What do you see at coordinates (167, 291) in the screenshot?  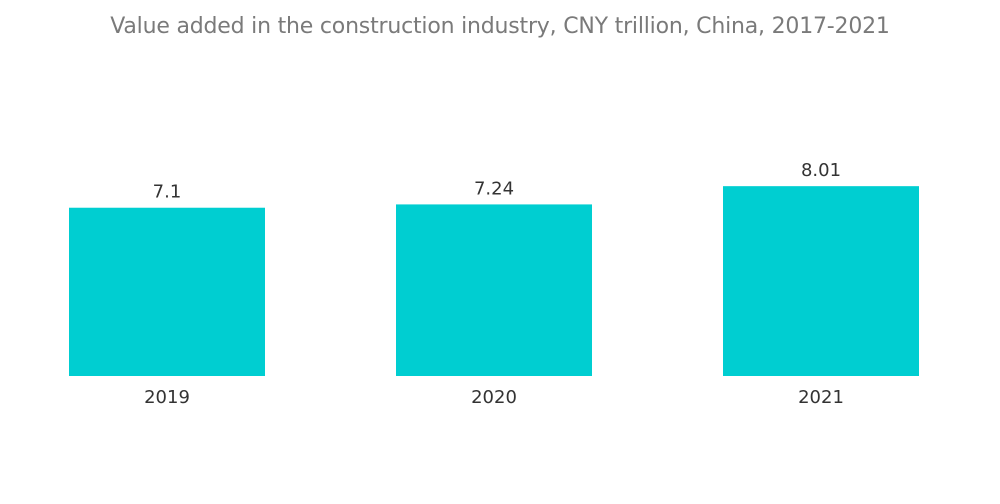 I see `bar-2019` at bounding box center [167, 291].